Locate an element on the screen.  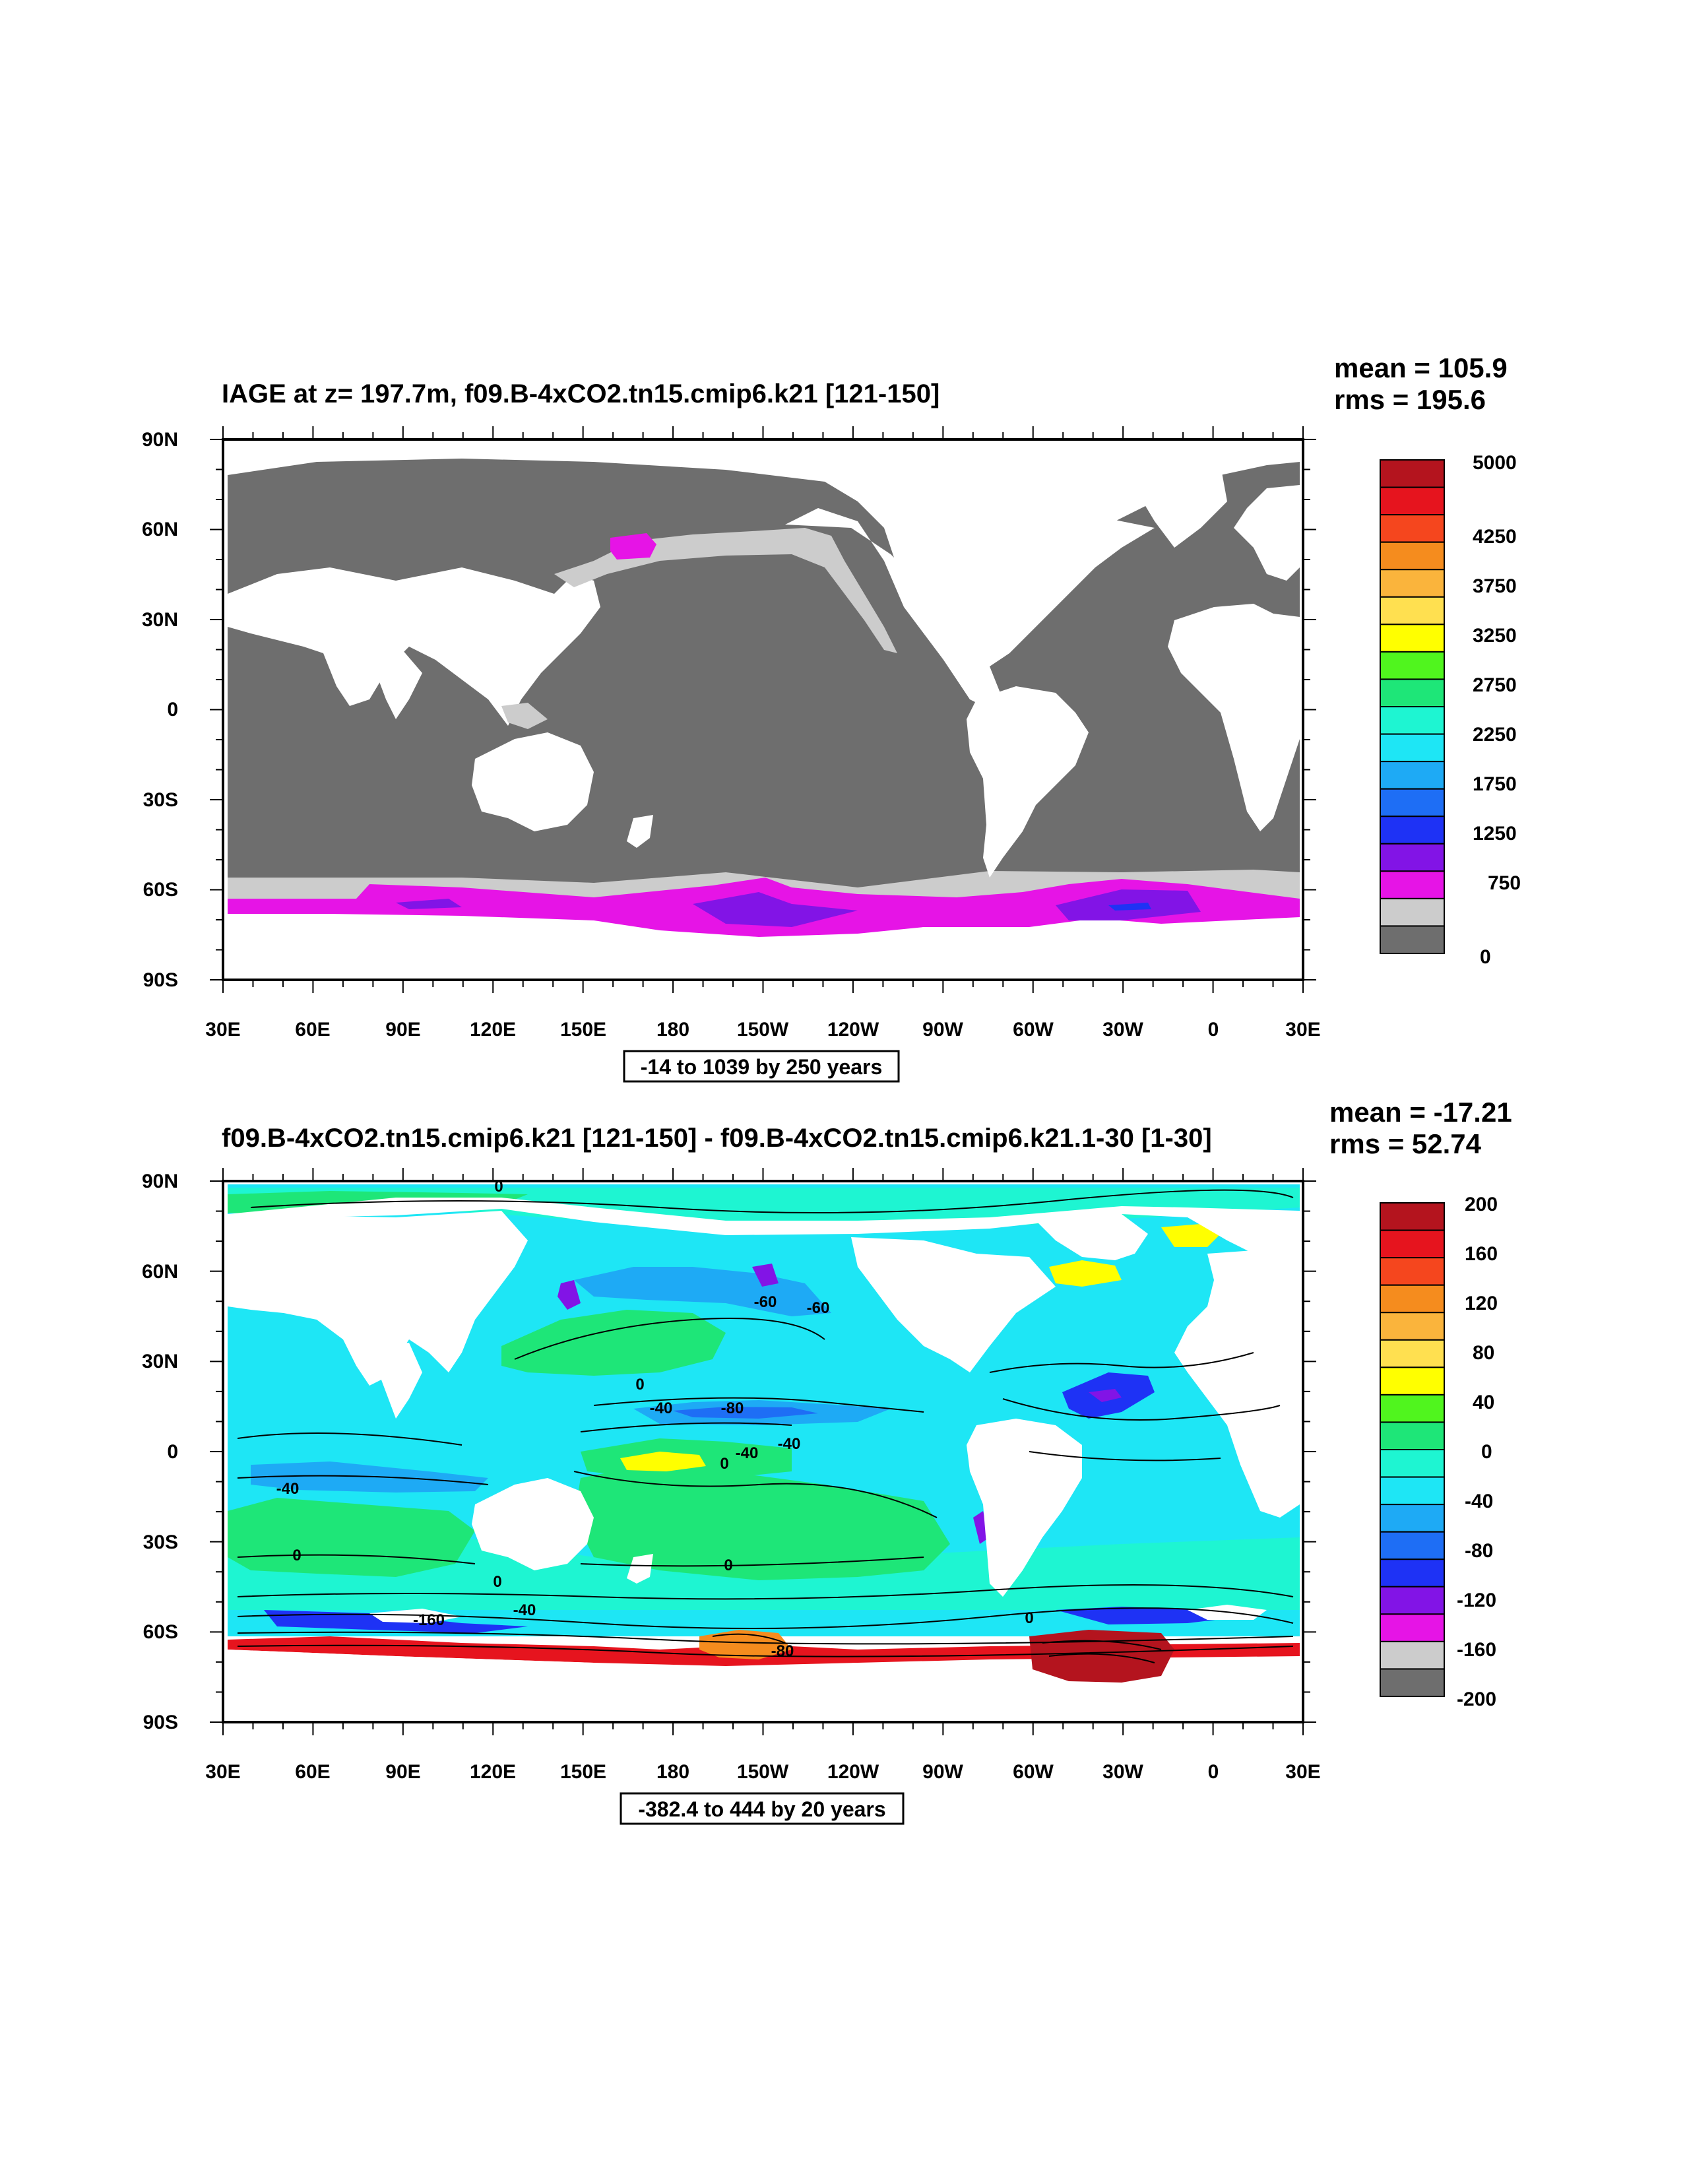
contour-label: -160 is located at coordinates (429, 1620).